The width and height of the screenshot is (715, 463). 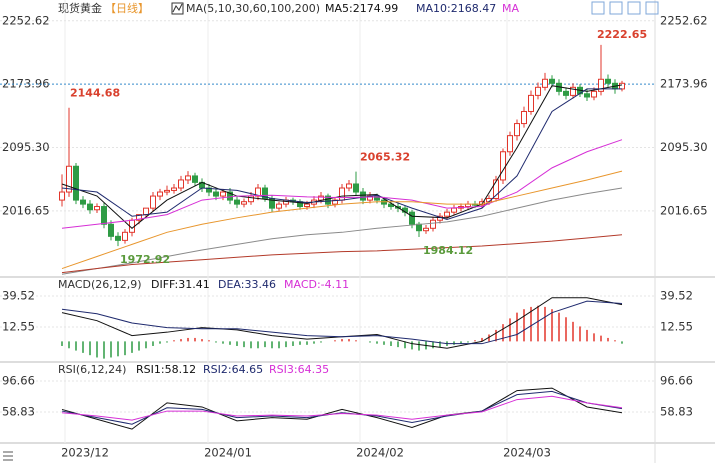 I want to click on legend-title: MA(5,10,30,60,100,200), so click(x=253, y=8).